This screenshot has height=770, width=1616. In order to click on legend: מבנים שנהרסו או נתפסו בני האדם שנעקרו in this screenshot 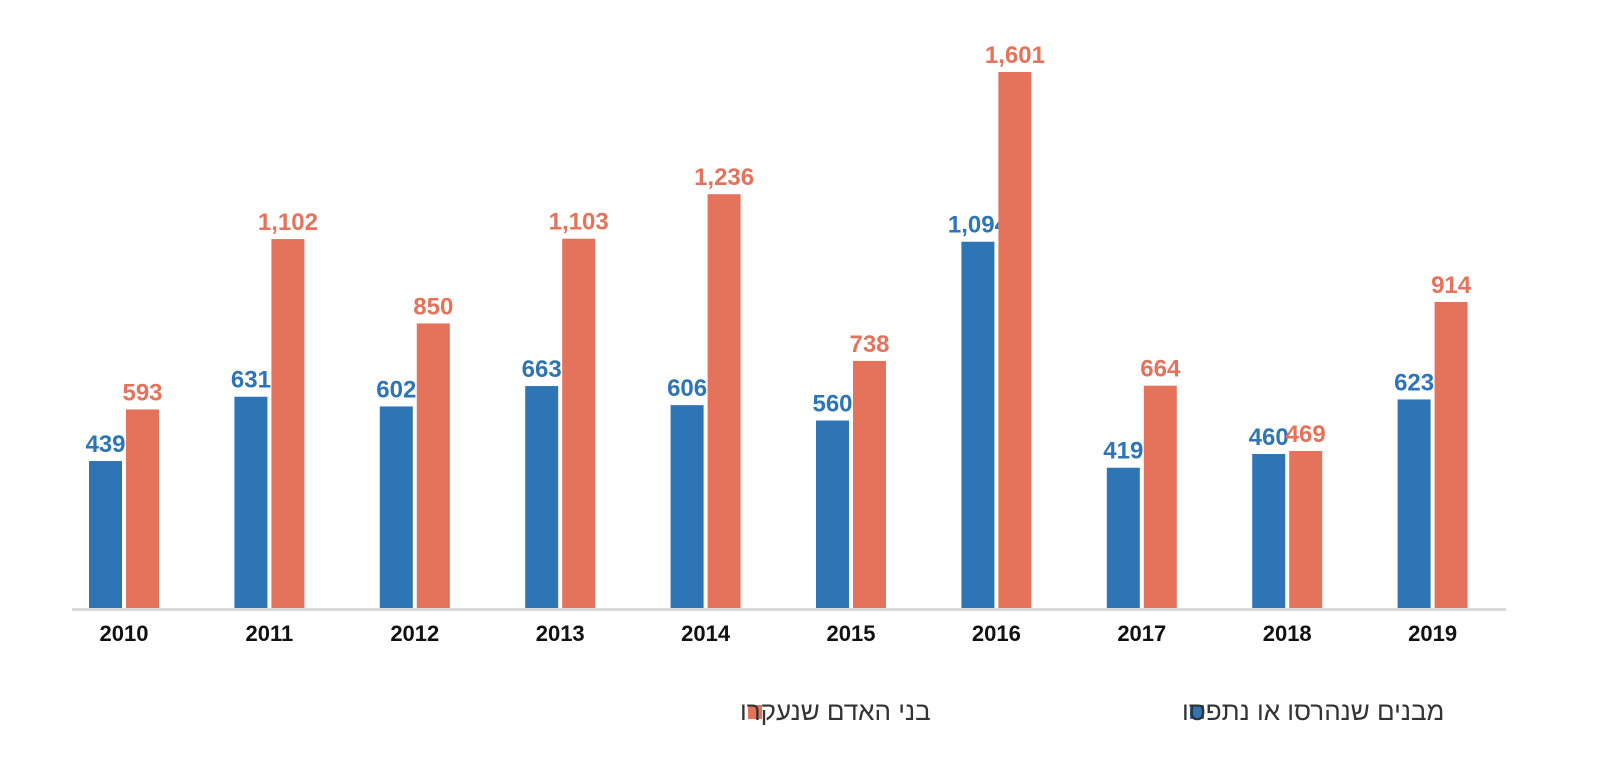, I will do `click(1092, 711)`.